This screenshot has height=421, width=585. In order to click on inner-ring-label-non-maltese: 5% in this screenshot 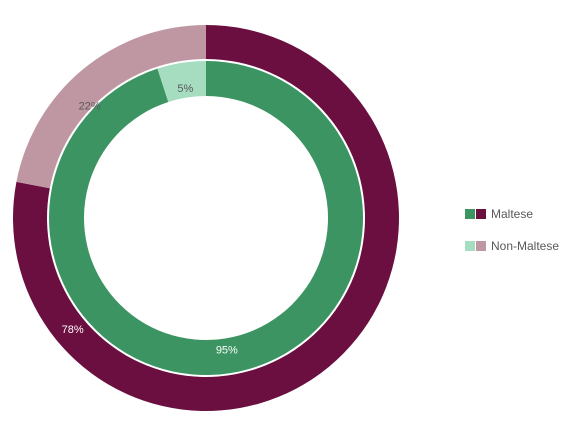, I will do `click(185, 89)`.